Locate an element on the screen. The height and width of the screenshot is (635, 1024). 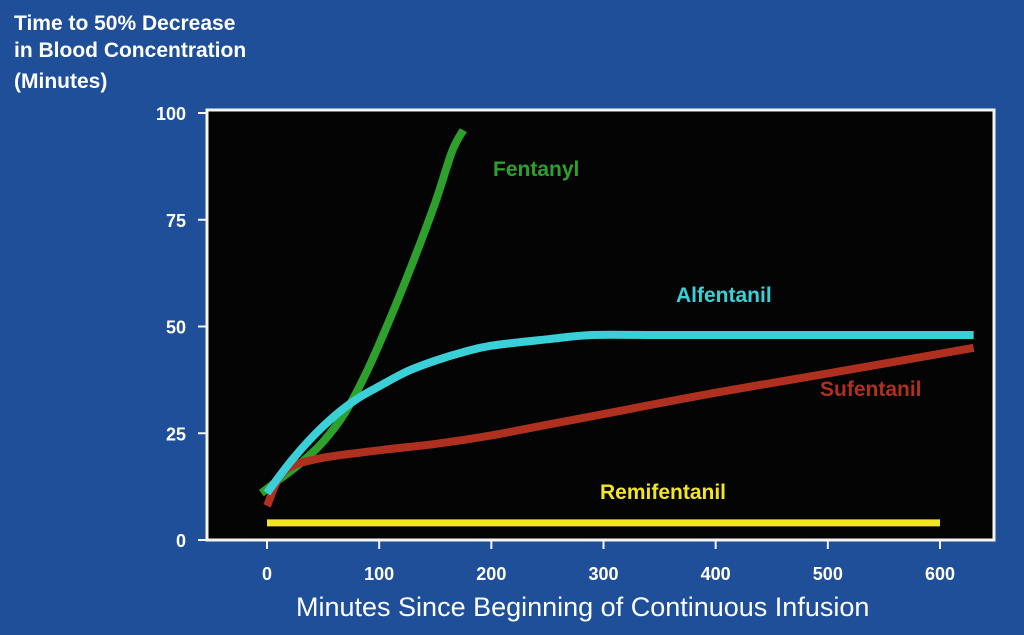
series-label-alfentanil: Alfentanil is located at coordinates (724, 295).